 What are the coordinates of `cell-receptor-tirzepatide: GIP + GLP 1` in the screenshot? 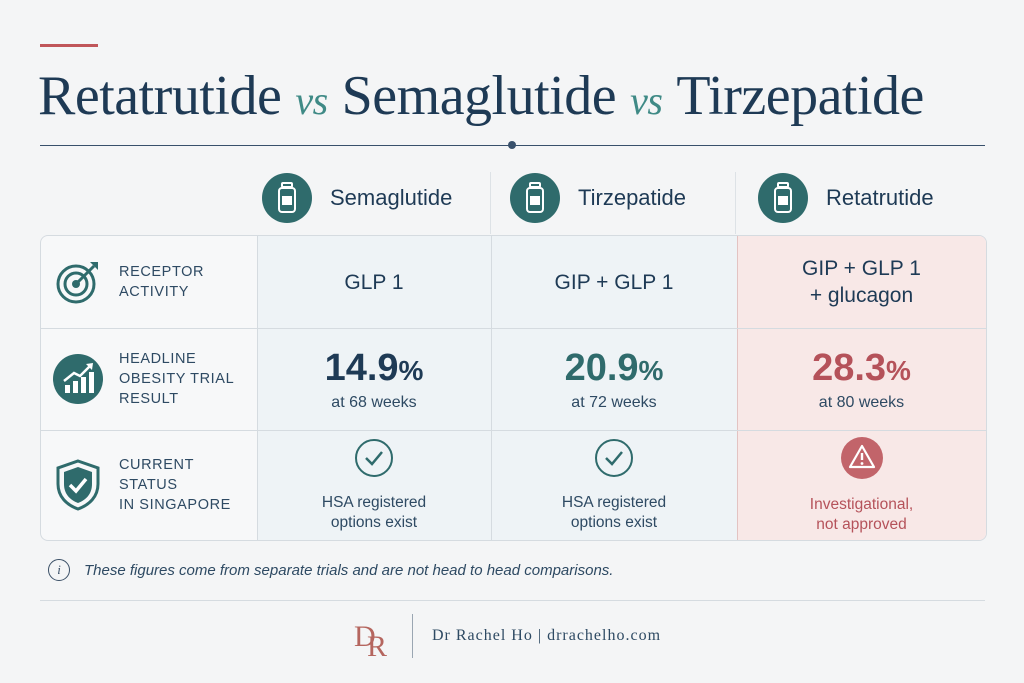 It's located at (614, 282).